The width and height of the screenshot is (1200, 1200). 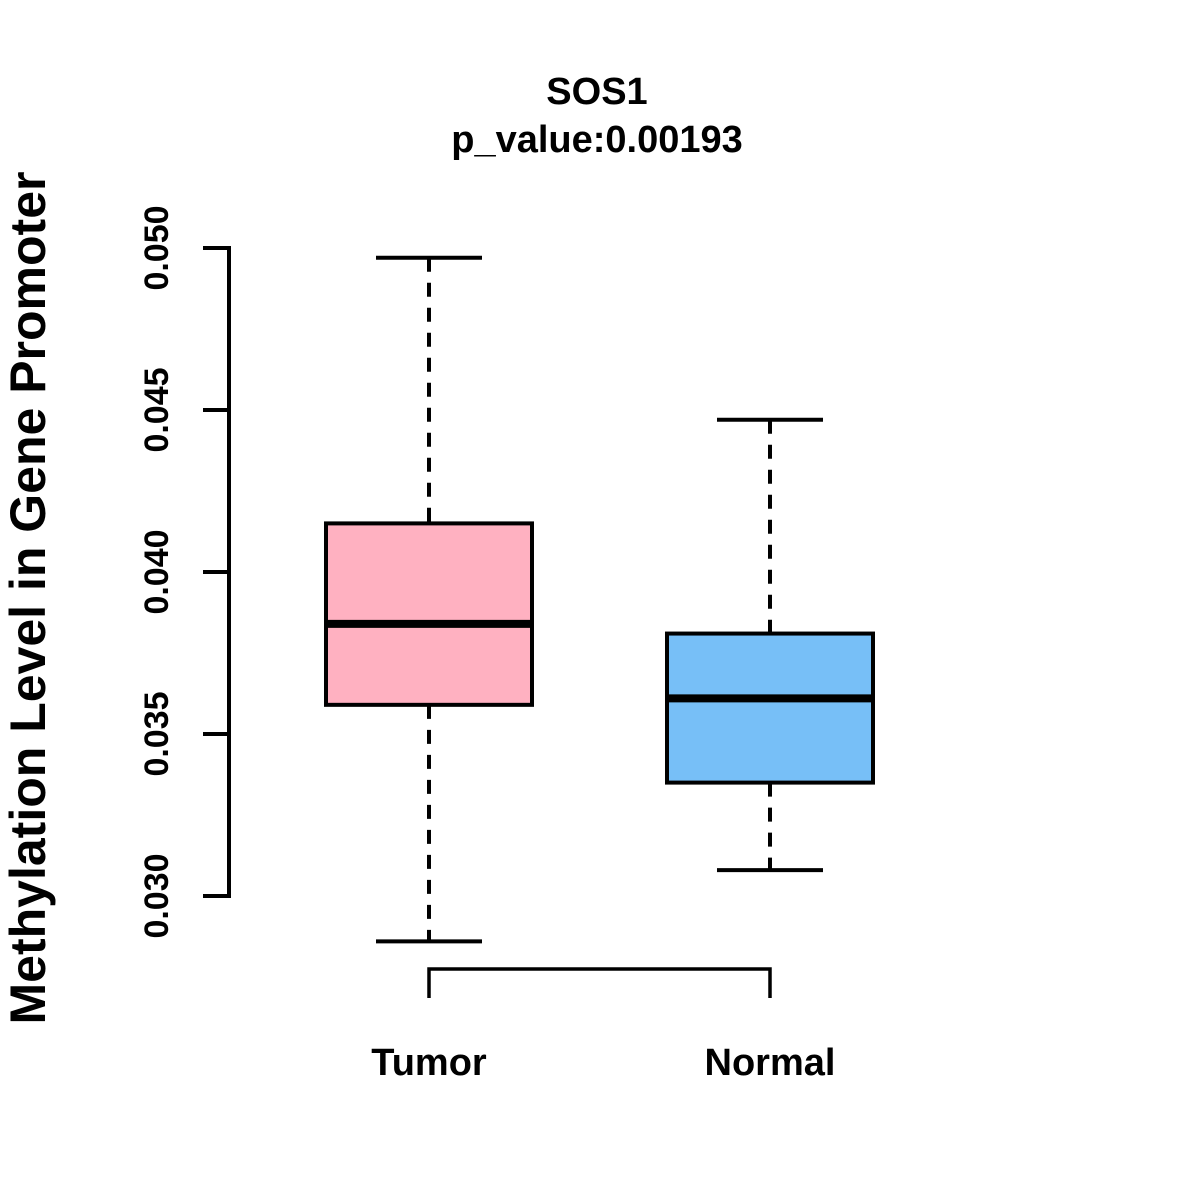 What do you see at coordinates (596, 92) in the screenshot?
I see `chart-title: SOS1` at bounding box center [596, 92].